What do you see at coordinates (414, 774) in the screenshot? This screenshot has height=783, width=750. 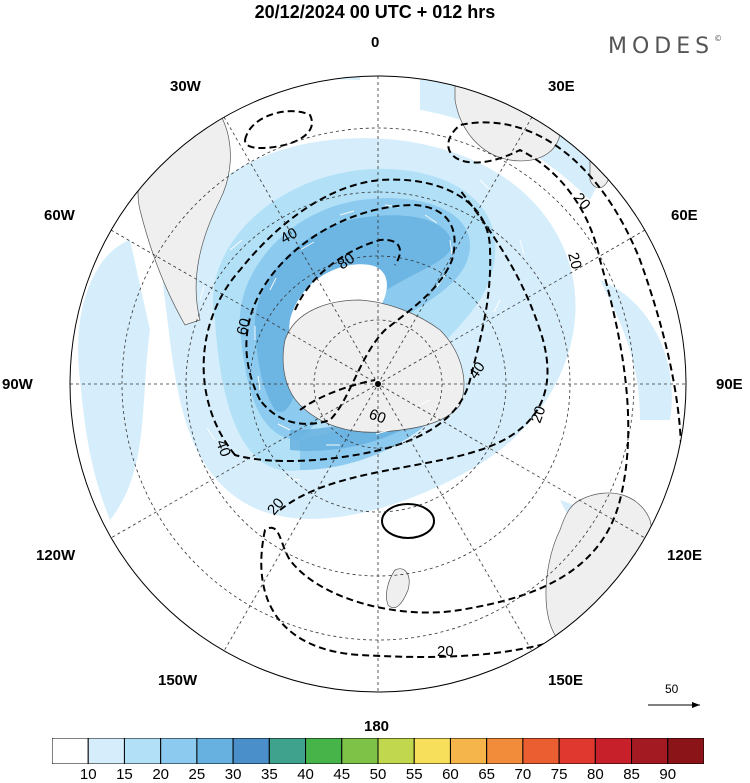 I see `colorbar-tick-label: 55` at bounding box center [414, 774].